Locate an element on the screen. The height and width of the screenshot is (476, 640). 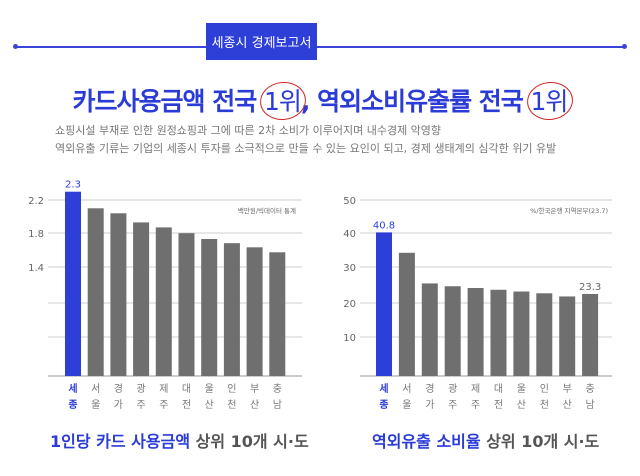
headline-part1: 카드사용금액 전국 is located at coordinates (165, 101).